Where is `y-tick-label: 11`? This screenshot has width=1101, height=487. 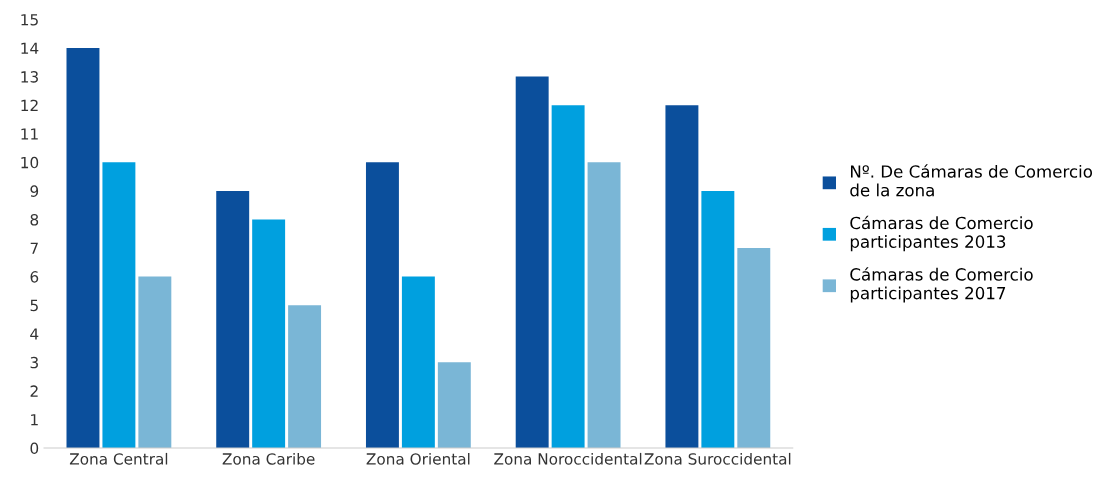 y-tick-label: 11 is located at coordinates (29, 134).